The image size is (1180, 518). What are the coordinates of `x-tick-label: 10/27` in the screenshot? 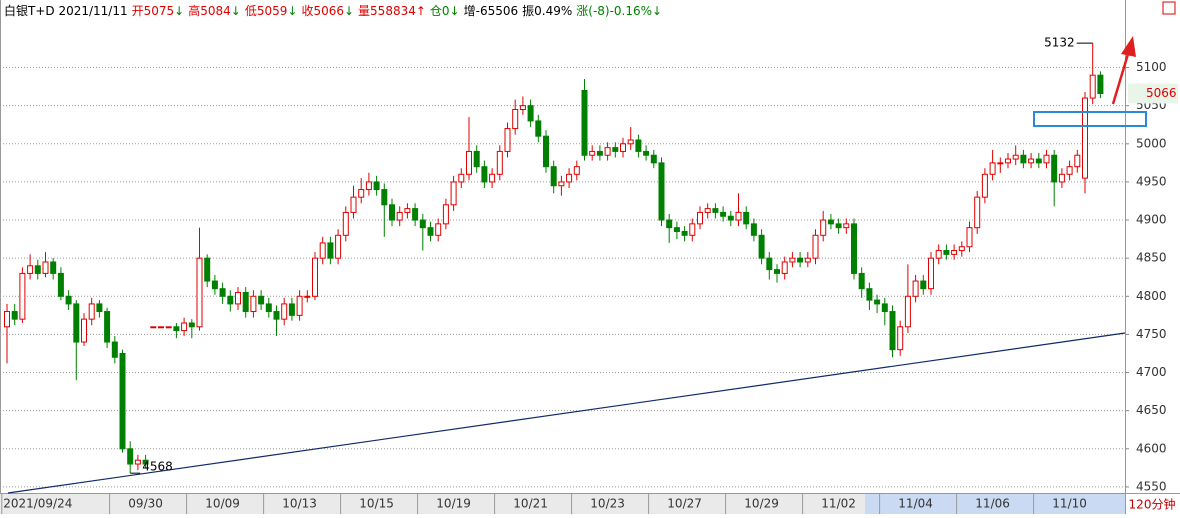 It's located at (684, 504).